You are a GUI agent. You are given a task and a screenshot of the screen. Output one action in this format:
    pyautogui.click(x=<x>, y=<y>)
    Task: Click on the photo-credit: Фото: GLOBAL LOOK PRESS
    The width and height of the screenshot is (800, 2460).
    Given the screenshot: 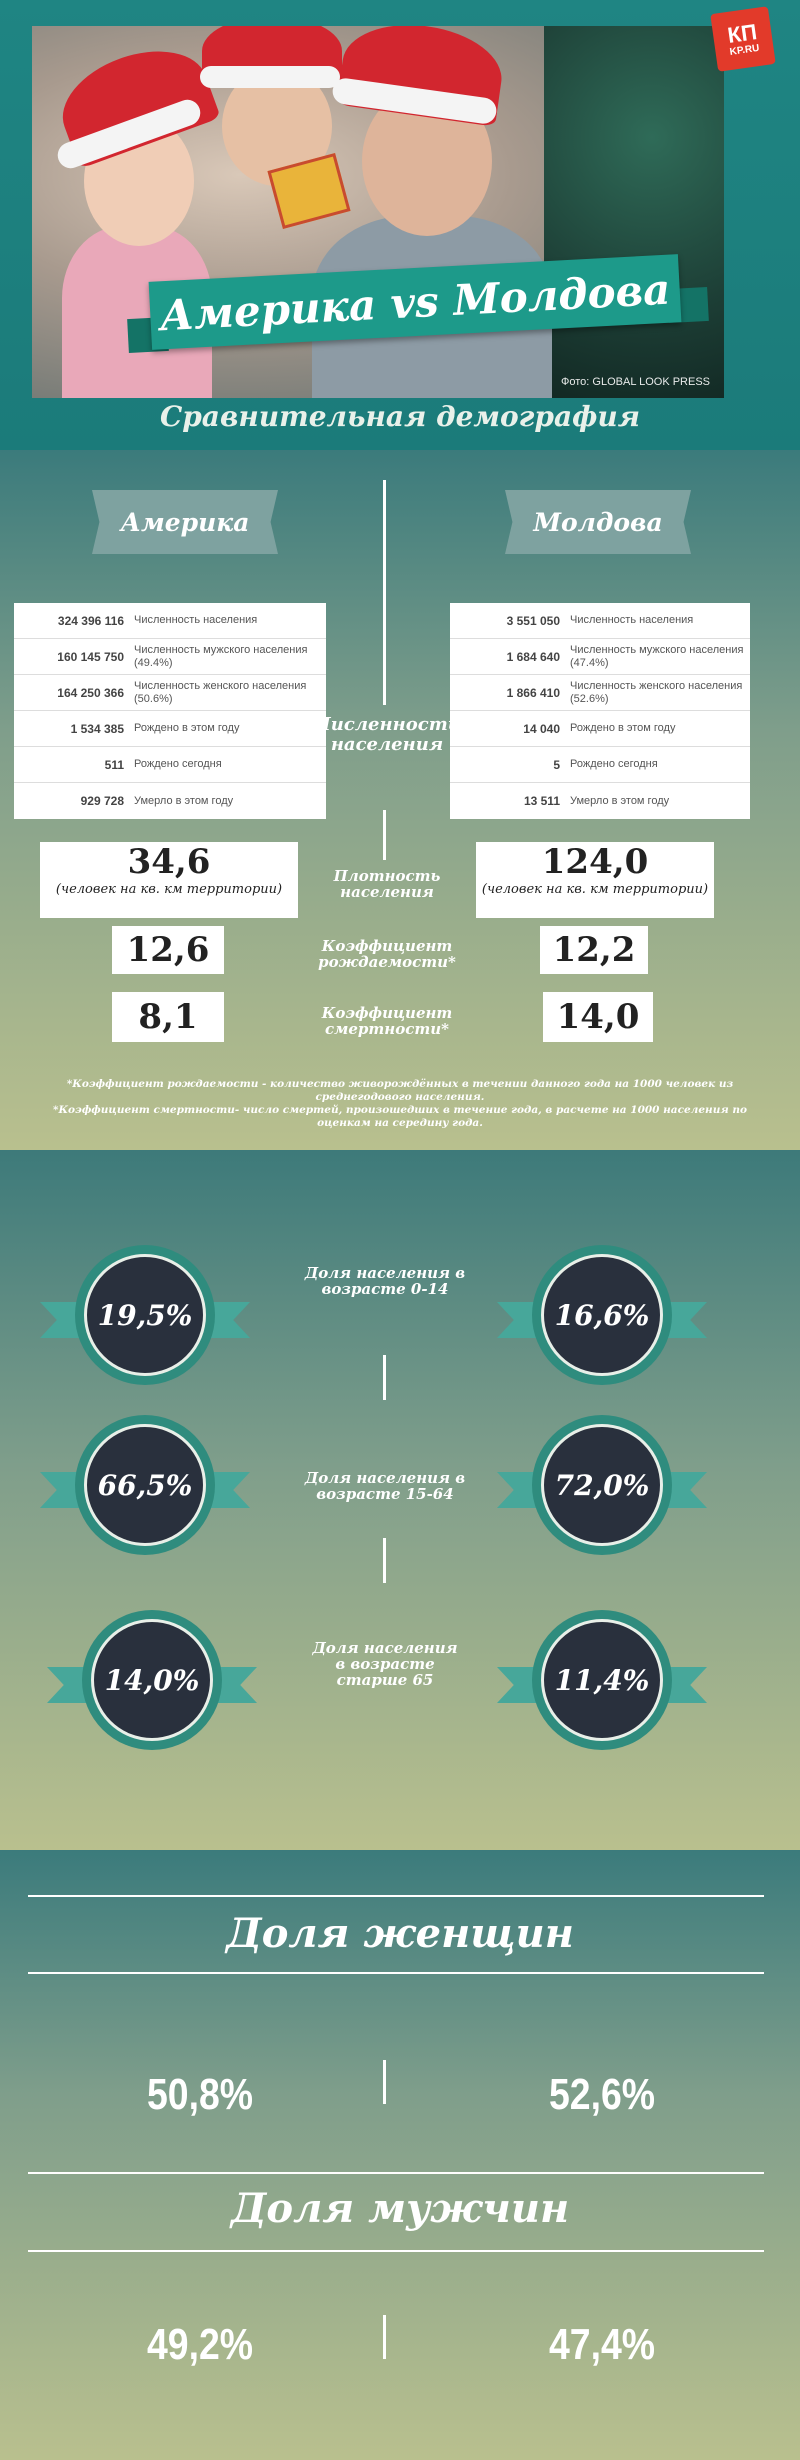 What is the action you would take?
    pyautogui.click(x=635, y=382)
    